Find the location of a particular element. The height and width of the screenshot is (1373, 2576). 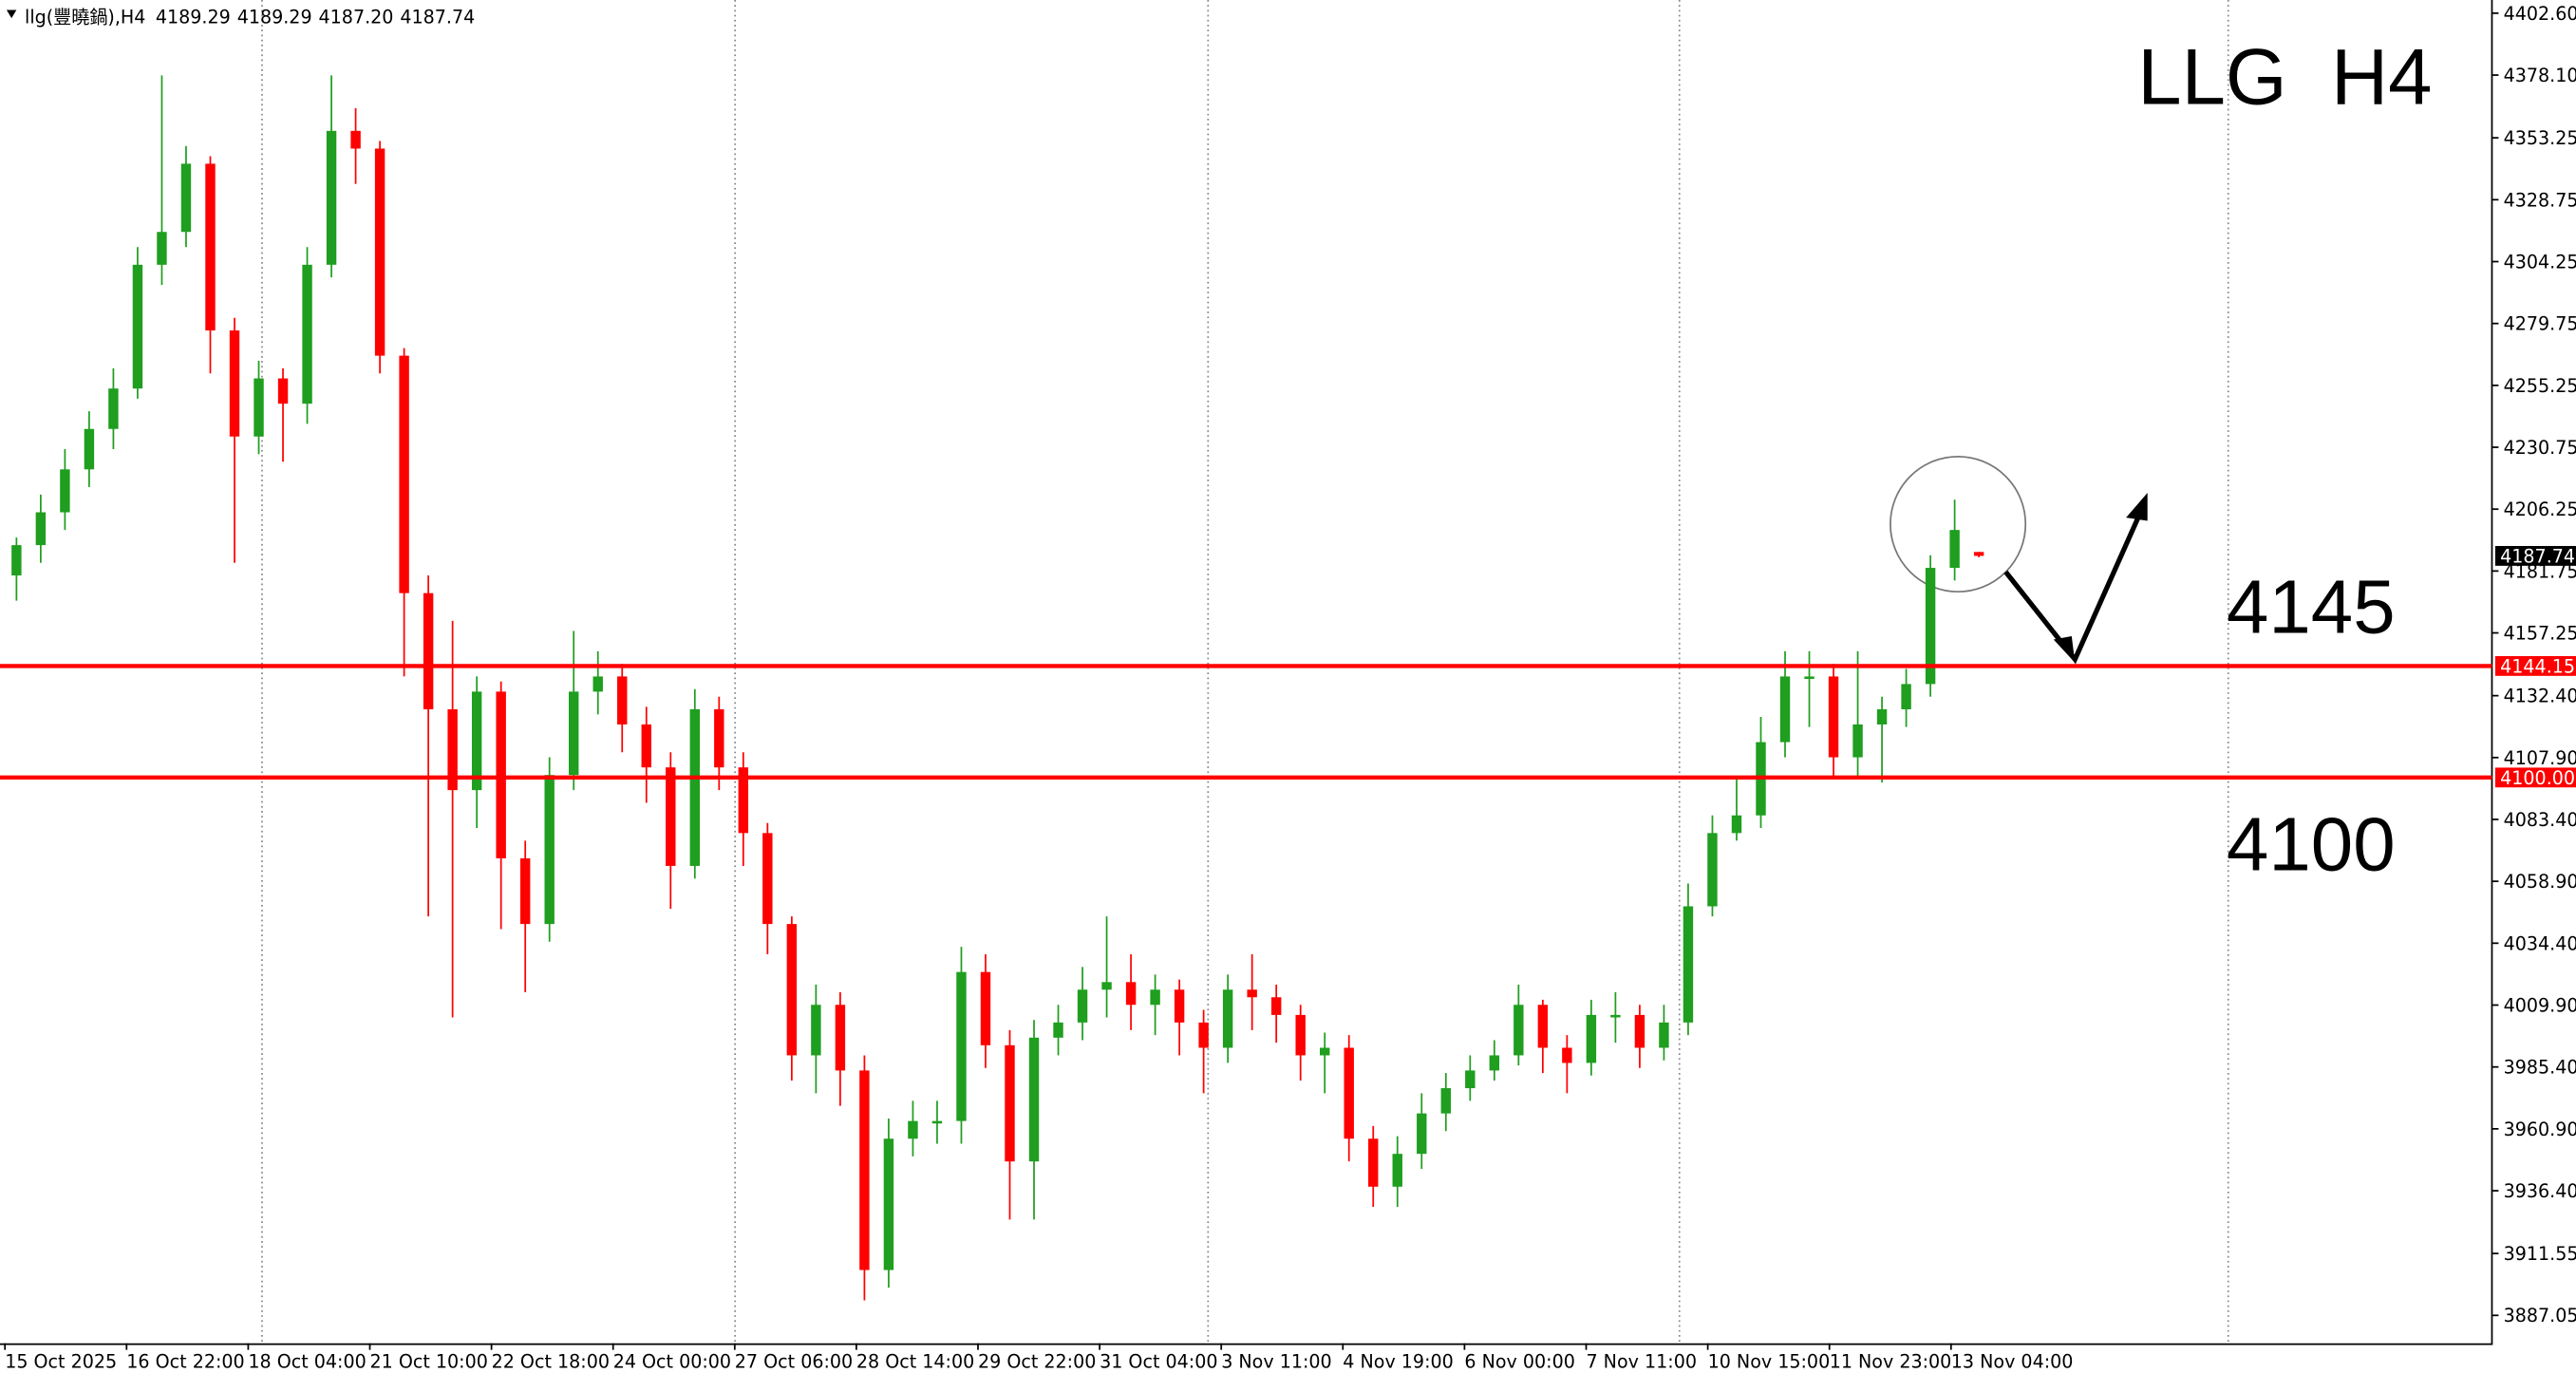

level-label: 4144.15 is located at coordinates (2537, 666).